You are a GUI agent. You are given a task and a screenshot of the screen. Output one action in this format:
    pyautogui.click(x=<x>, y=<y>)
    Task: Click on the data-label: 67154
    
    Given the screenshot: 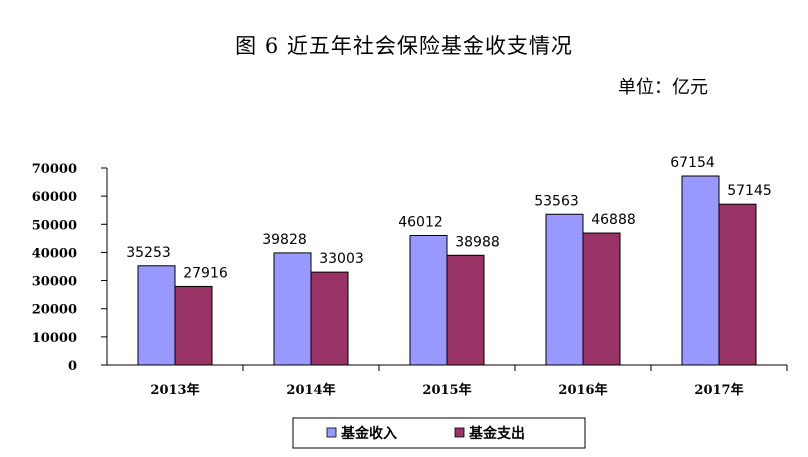 What is the action you would take?
    pyautogui.click(x=692, y=163)
    